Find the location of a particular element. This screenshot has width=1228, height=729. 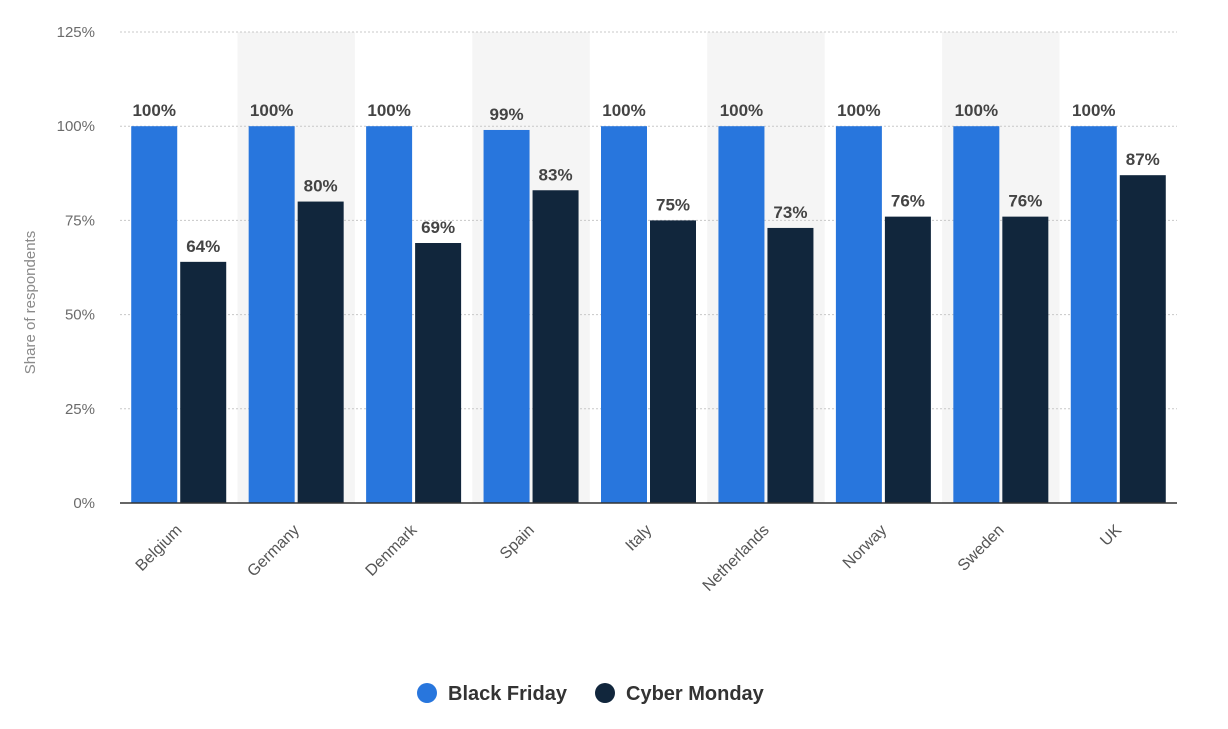

legend-label: Black Friday is located at coordinates (508, 694).